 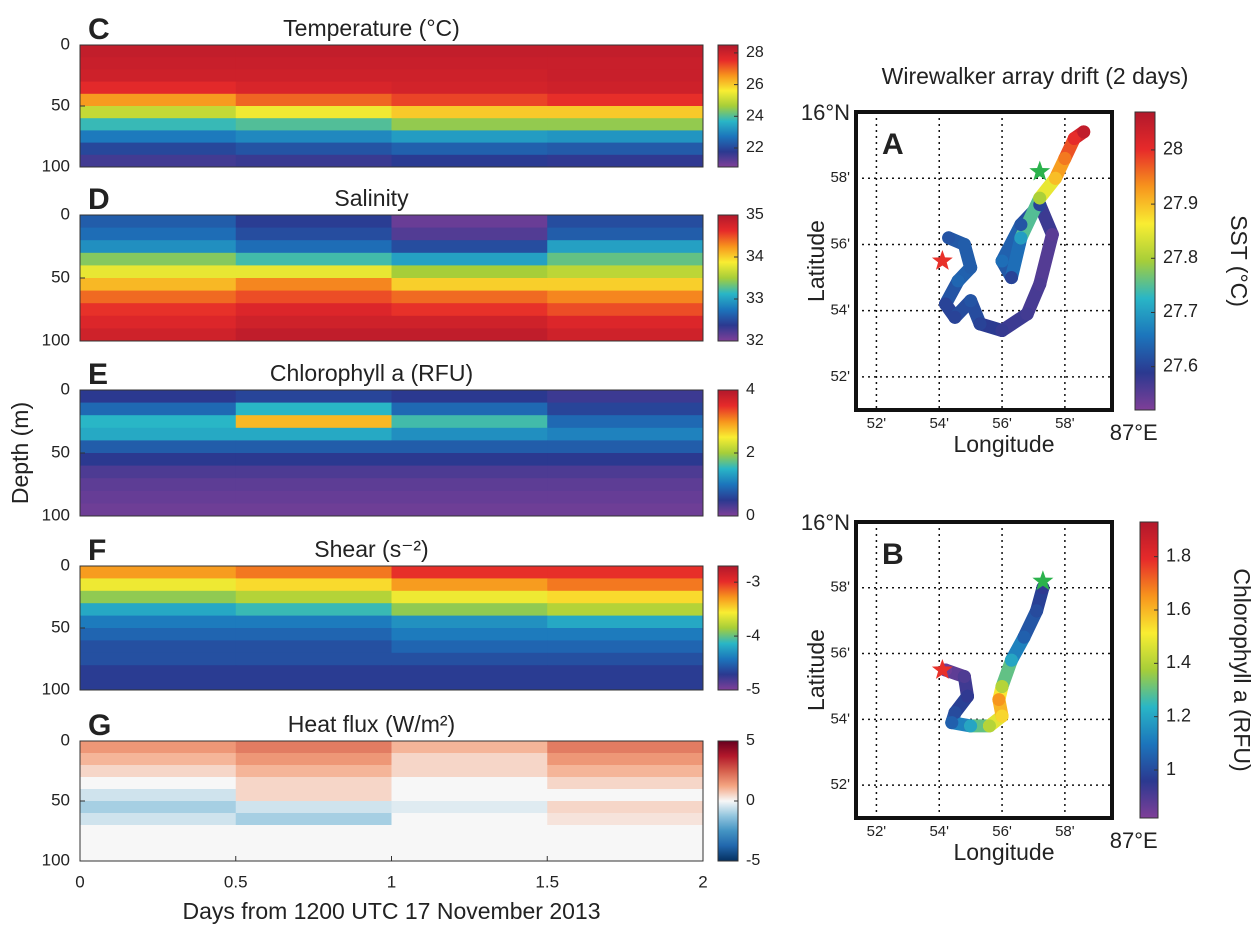 I want to click on x-tick-label: 1.5, so click(x=547, y=881).